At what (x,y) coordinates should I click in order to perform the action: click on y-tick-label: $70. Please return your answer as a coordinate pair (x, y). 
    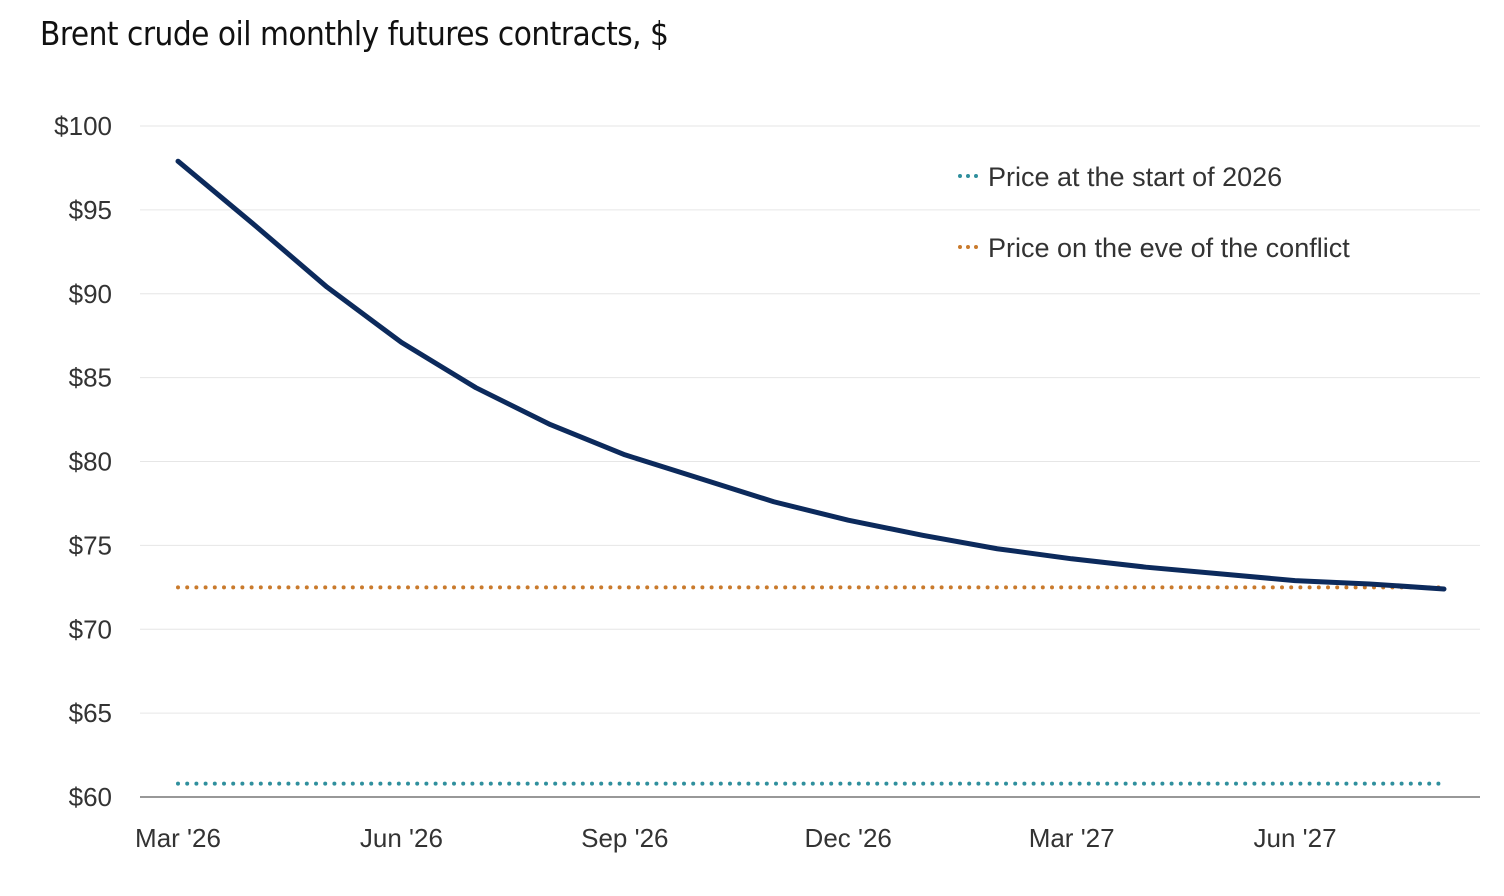
    Looking at the image, I should click on (90, 629).